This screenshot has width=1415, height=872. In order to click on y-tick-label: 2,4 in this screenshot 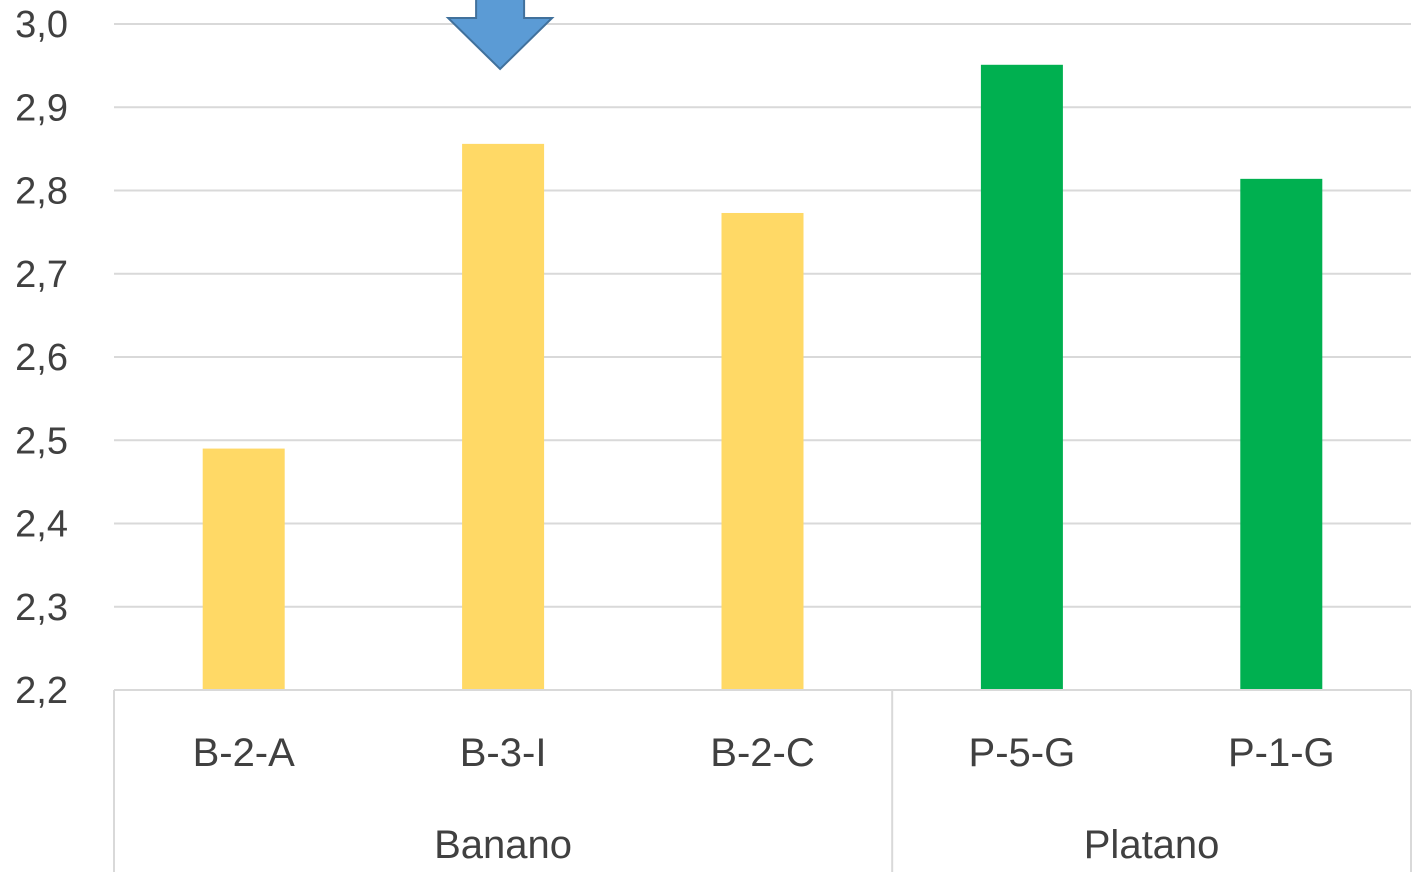, I will do `click(41, 525)`.